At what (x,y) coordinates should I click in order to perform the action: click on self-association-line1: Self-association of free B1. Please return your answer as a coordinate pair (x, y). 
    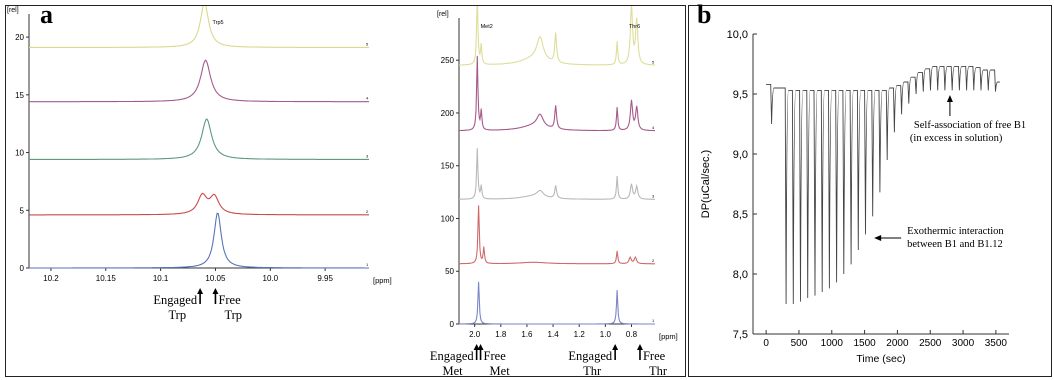
    Looking at the image, I should click on (970, 125).